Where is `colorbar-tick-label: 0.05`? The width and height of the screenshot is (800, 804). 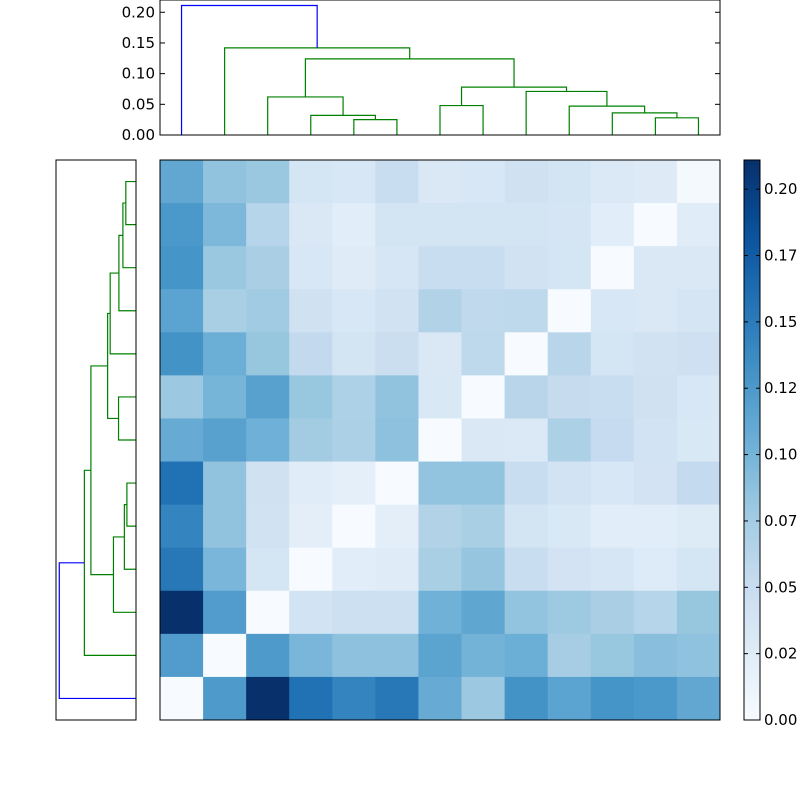 colorbar-tick-label: 0.05 is located at coordinates (780, 587).